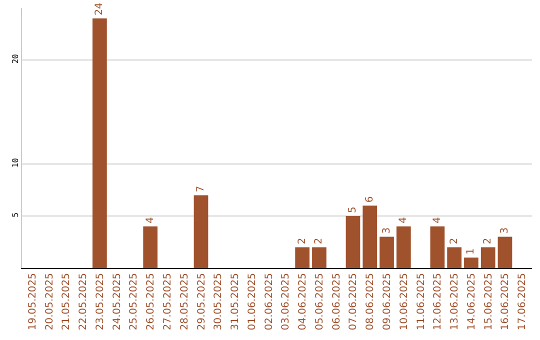 The image size is (540, 340). I want to click on x-tick-label: 06.06.2025, so click(336, 301).